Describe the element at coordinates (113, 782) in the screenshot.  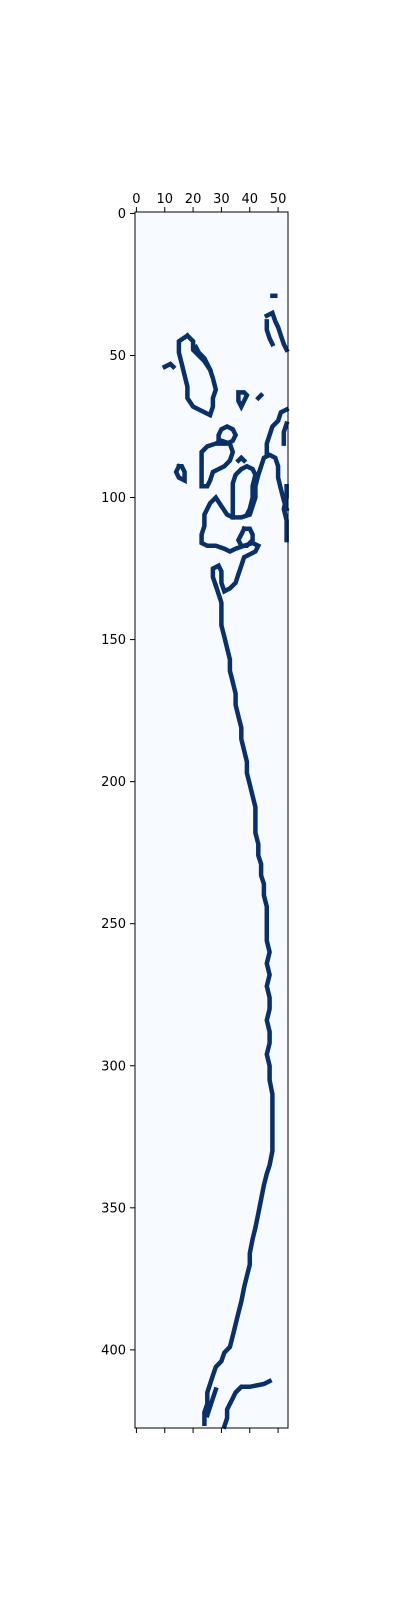
I see `y-tick-label-200: 200` at that location.